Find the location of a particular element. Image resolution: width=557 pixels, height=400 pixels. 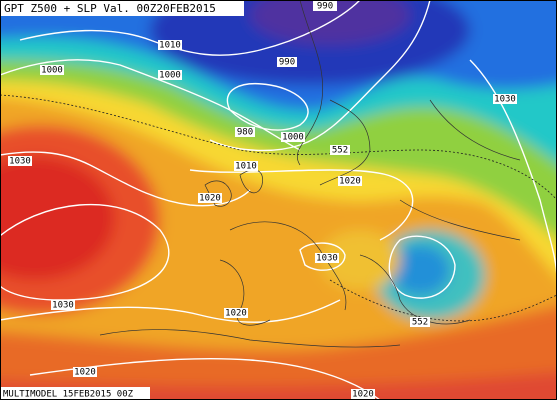

contour-label: 980 is located at coordinates (245, 133).